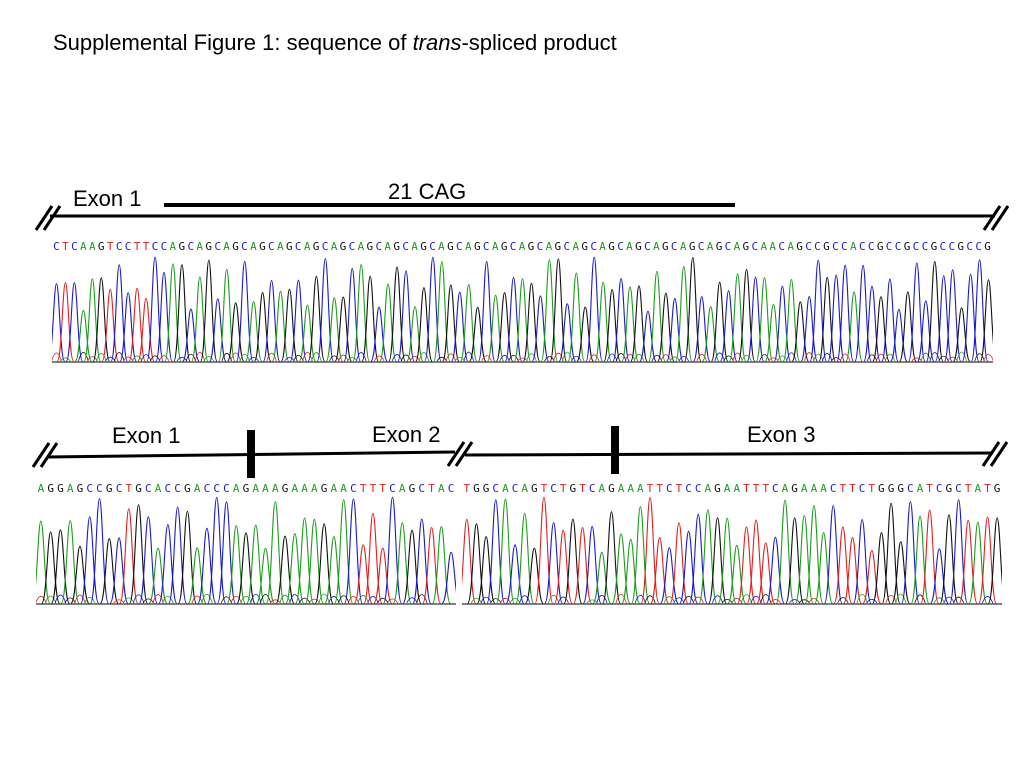 This screenshot has height=768, width=1024. I want to click on panel1-exon1-label: Exon 1, so click(107, 198).